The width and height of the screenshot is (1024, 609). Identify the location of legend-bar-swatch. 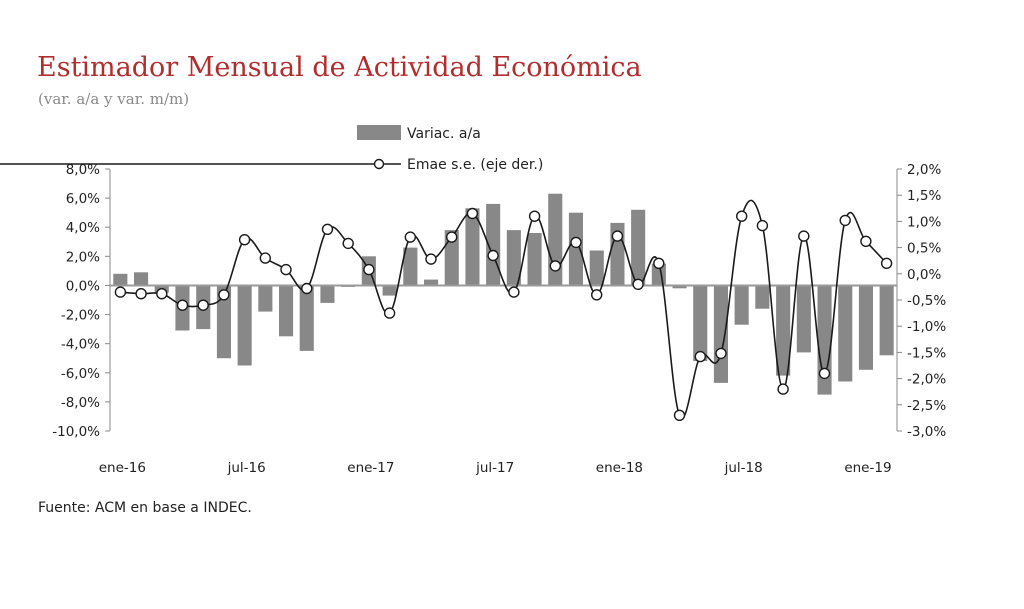
(379, 132).